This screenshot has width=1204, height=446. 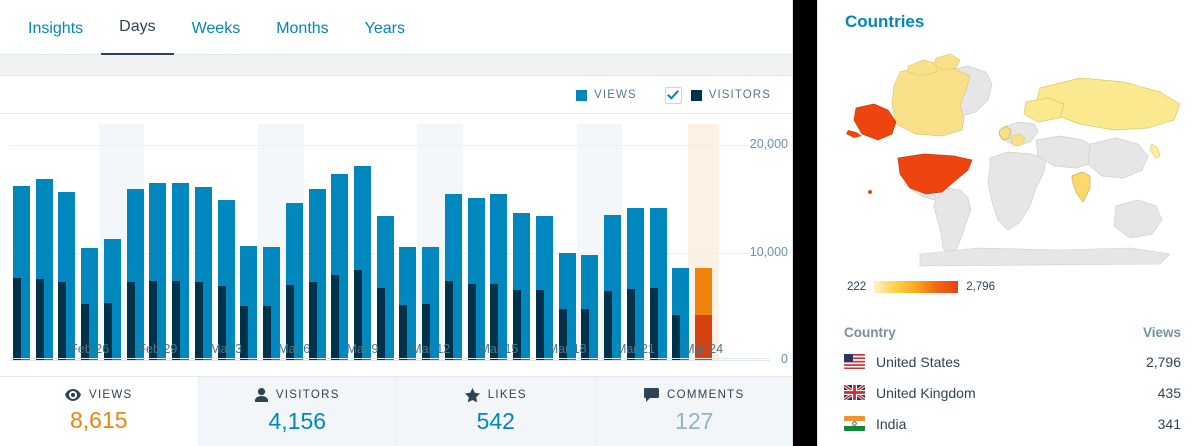 I want to click on legend-views: VIEWS, so click(x=606, y=95).